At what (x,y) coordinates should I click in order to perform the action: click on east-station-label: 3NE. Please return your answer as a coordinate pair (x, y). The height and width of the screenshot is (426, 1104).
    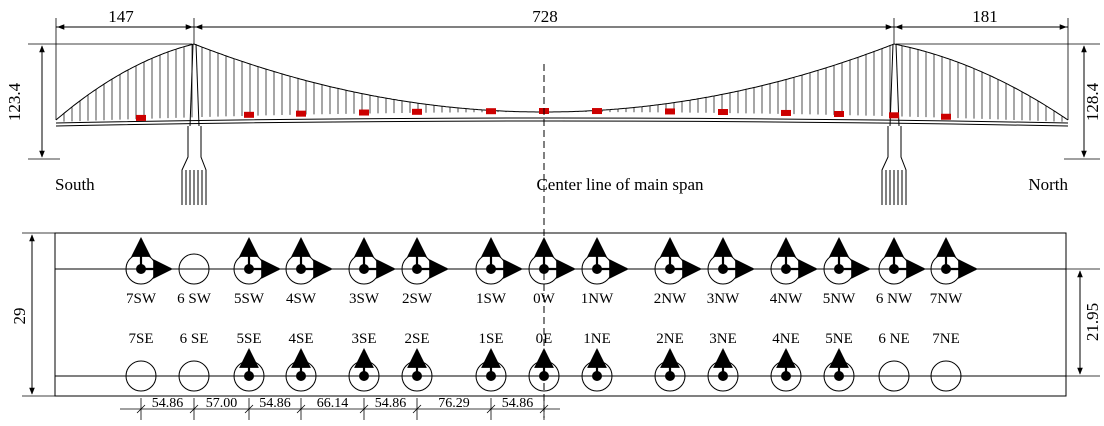
    Looking at the image, I should click on (723, 339).